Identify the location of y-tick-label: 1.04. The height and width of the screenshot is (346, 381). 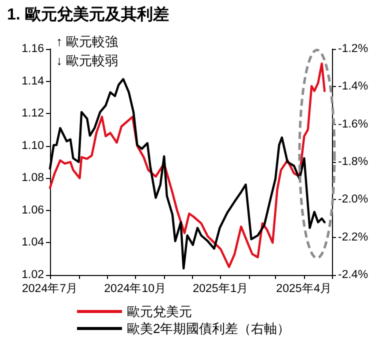
(33, 242).